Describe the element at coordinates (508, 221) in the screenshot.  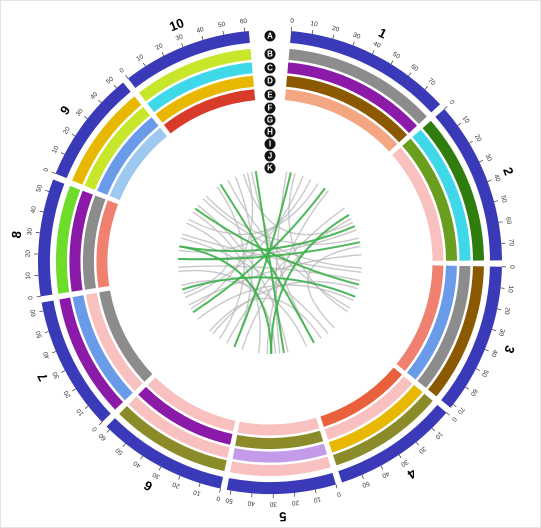
I see `tick-label: 60` at that location.